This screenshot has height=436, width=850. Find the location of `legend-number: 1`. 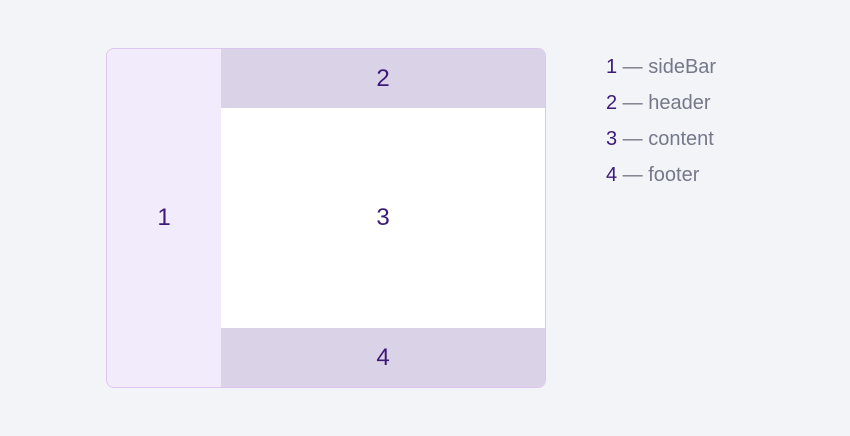

legend-number: 1 is located at coordinates (612, 67).